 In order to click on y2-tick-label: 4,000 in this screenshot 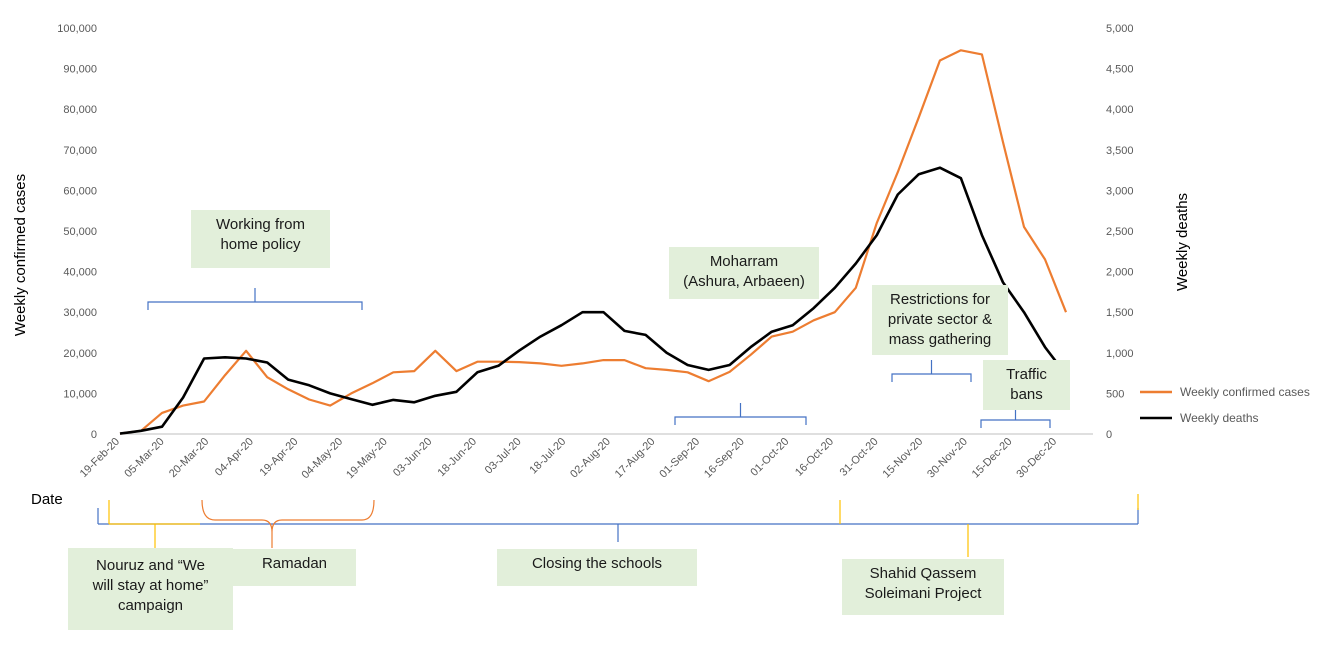, I will do `click(1120, 110)`.